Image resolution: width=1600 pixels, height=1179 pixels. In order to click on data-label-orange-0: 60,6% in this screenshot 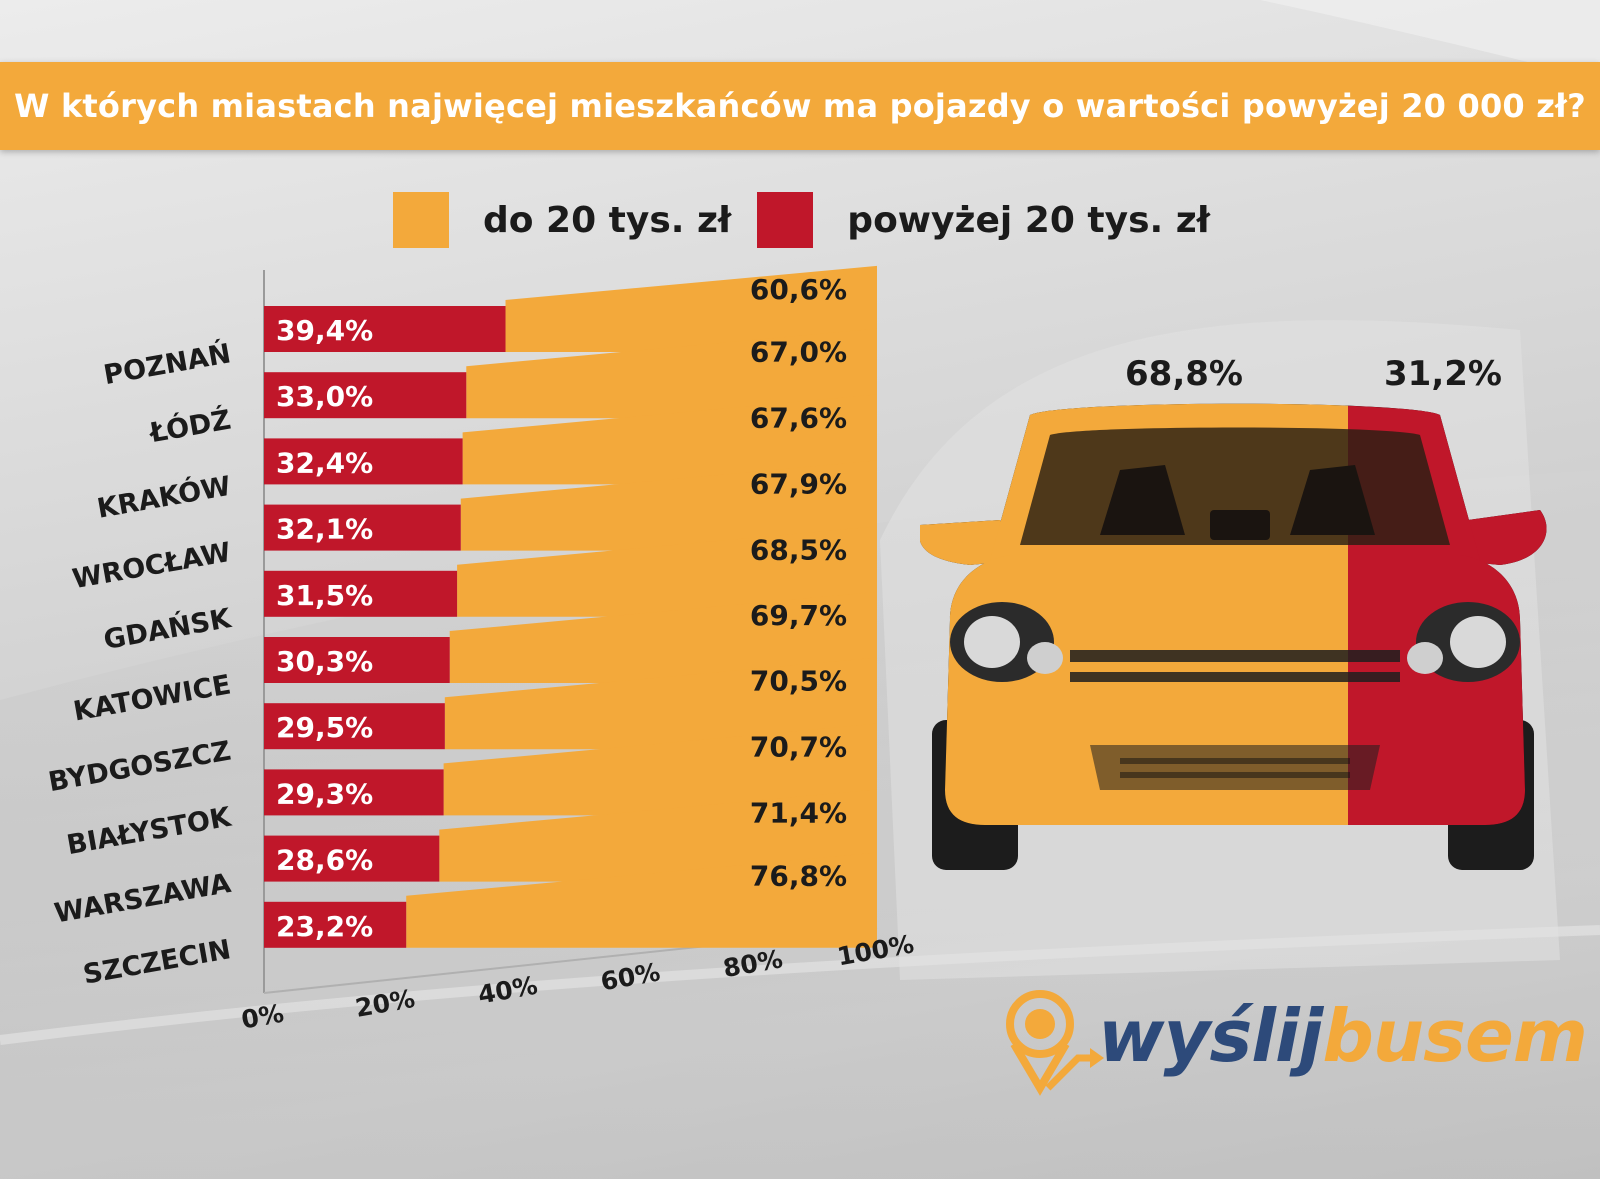, I will do `click(798, 289)`.